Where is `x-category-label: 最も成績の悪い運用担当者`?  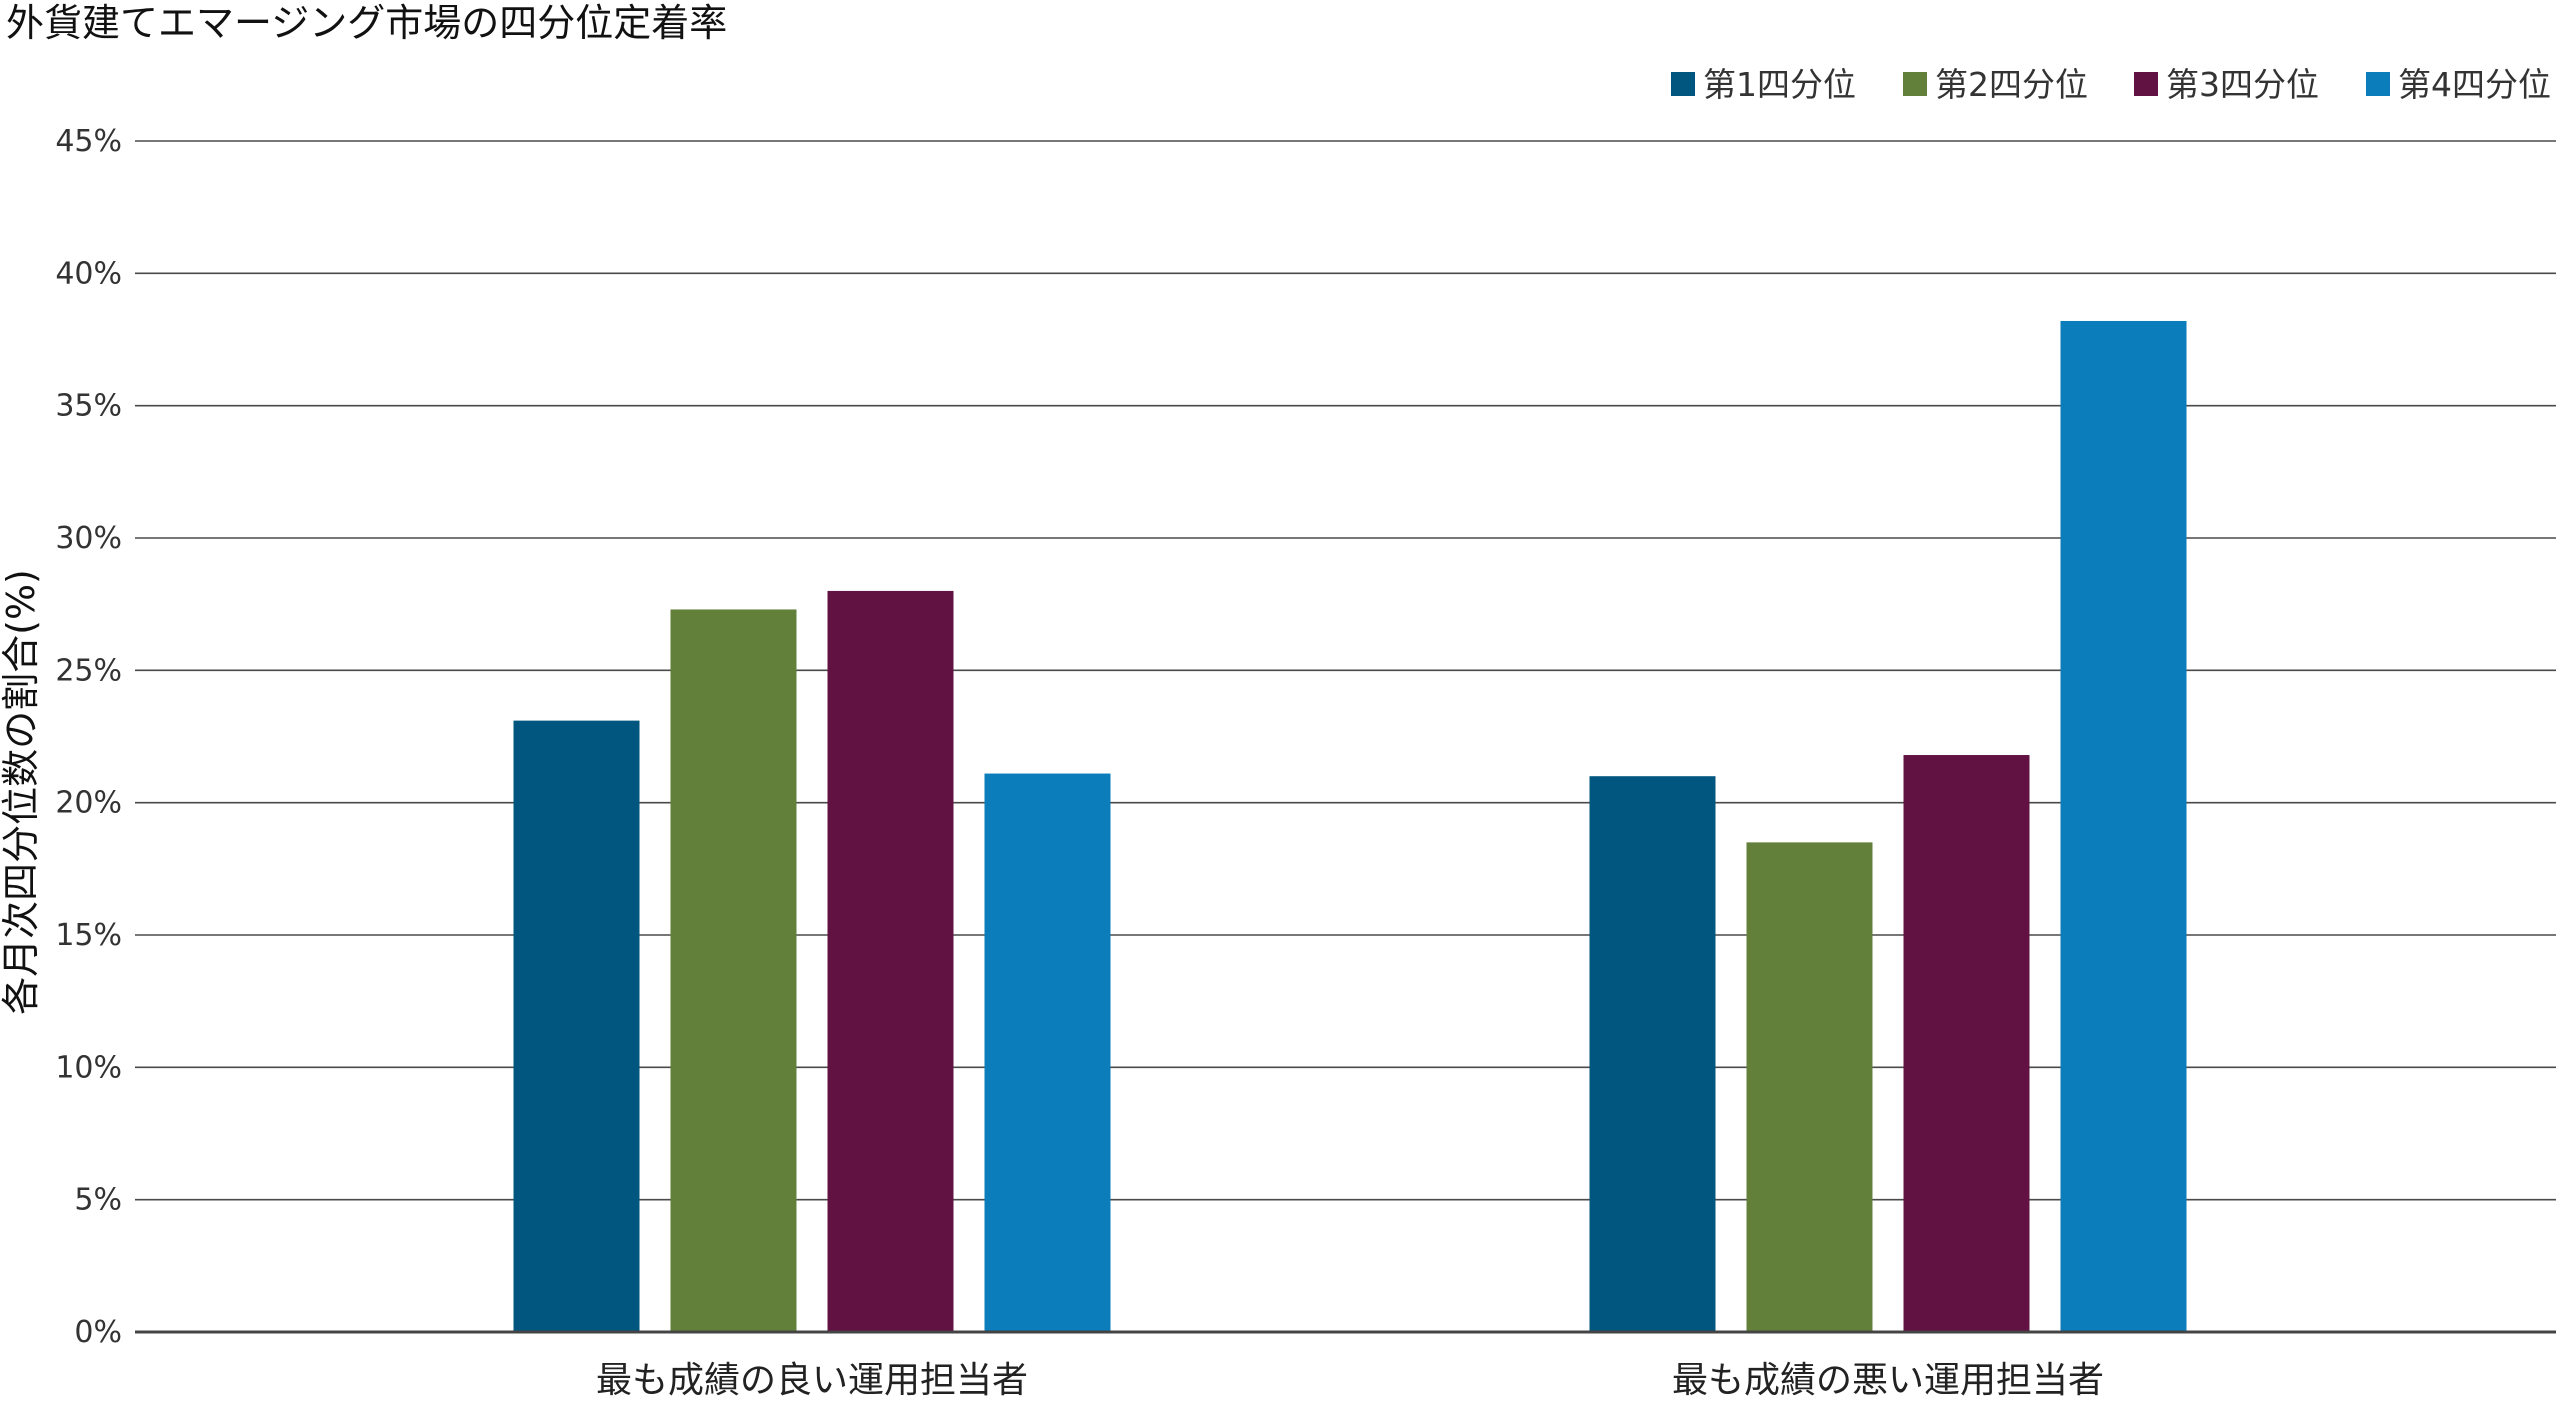 x-category-label: 最も成績の悪い運用担当者 is located at coordinates (1888, 1380).